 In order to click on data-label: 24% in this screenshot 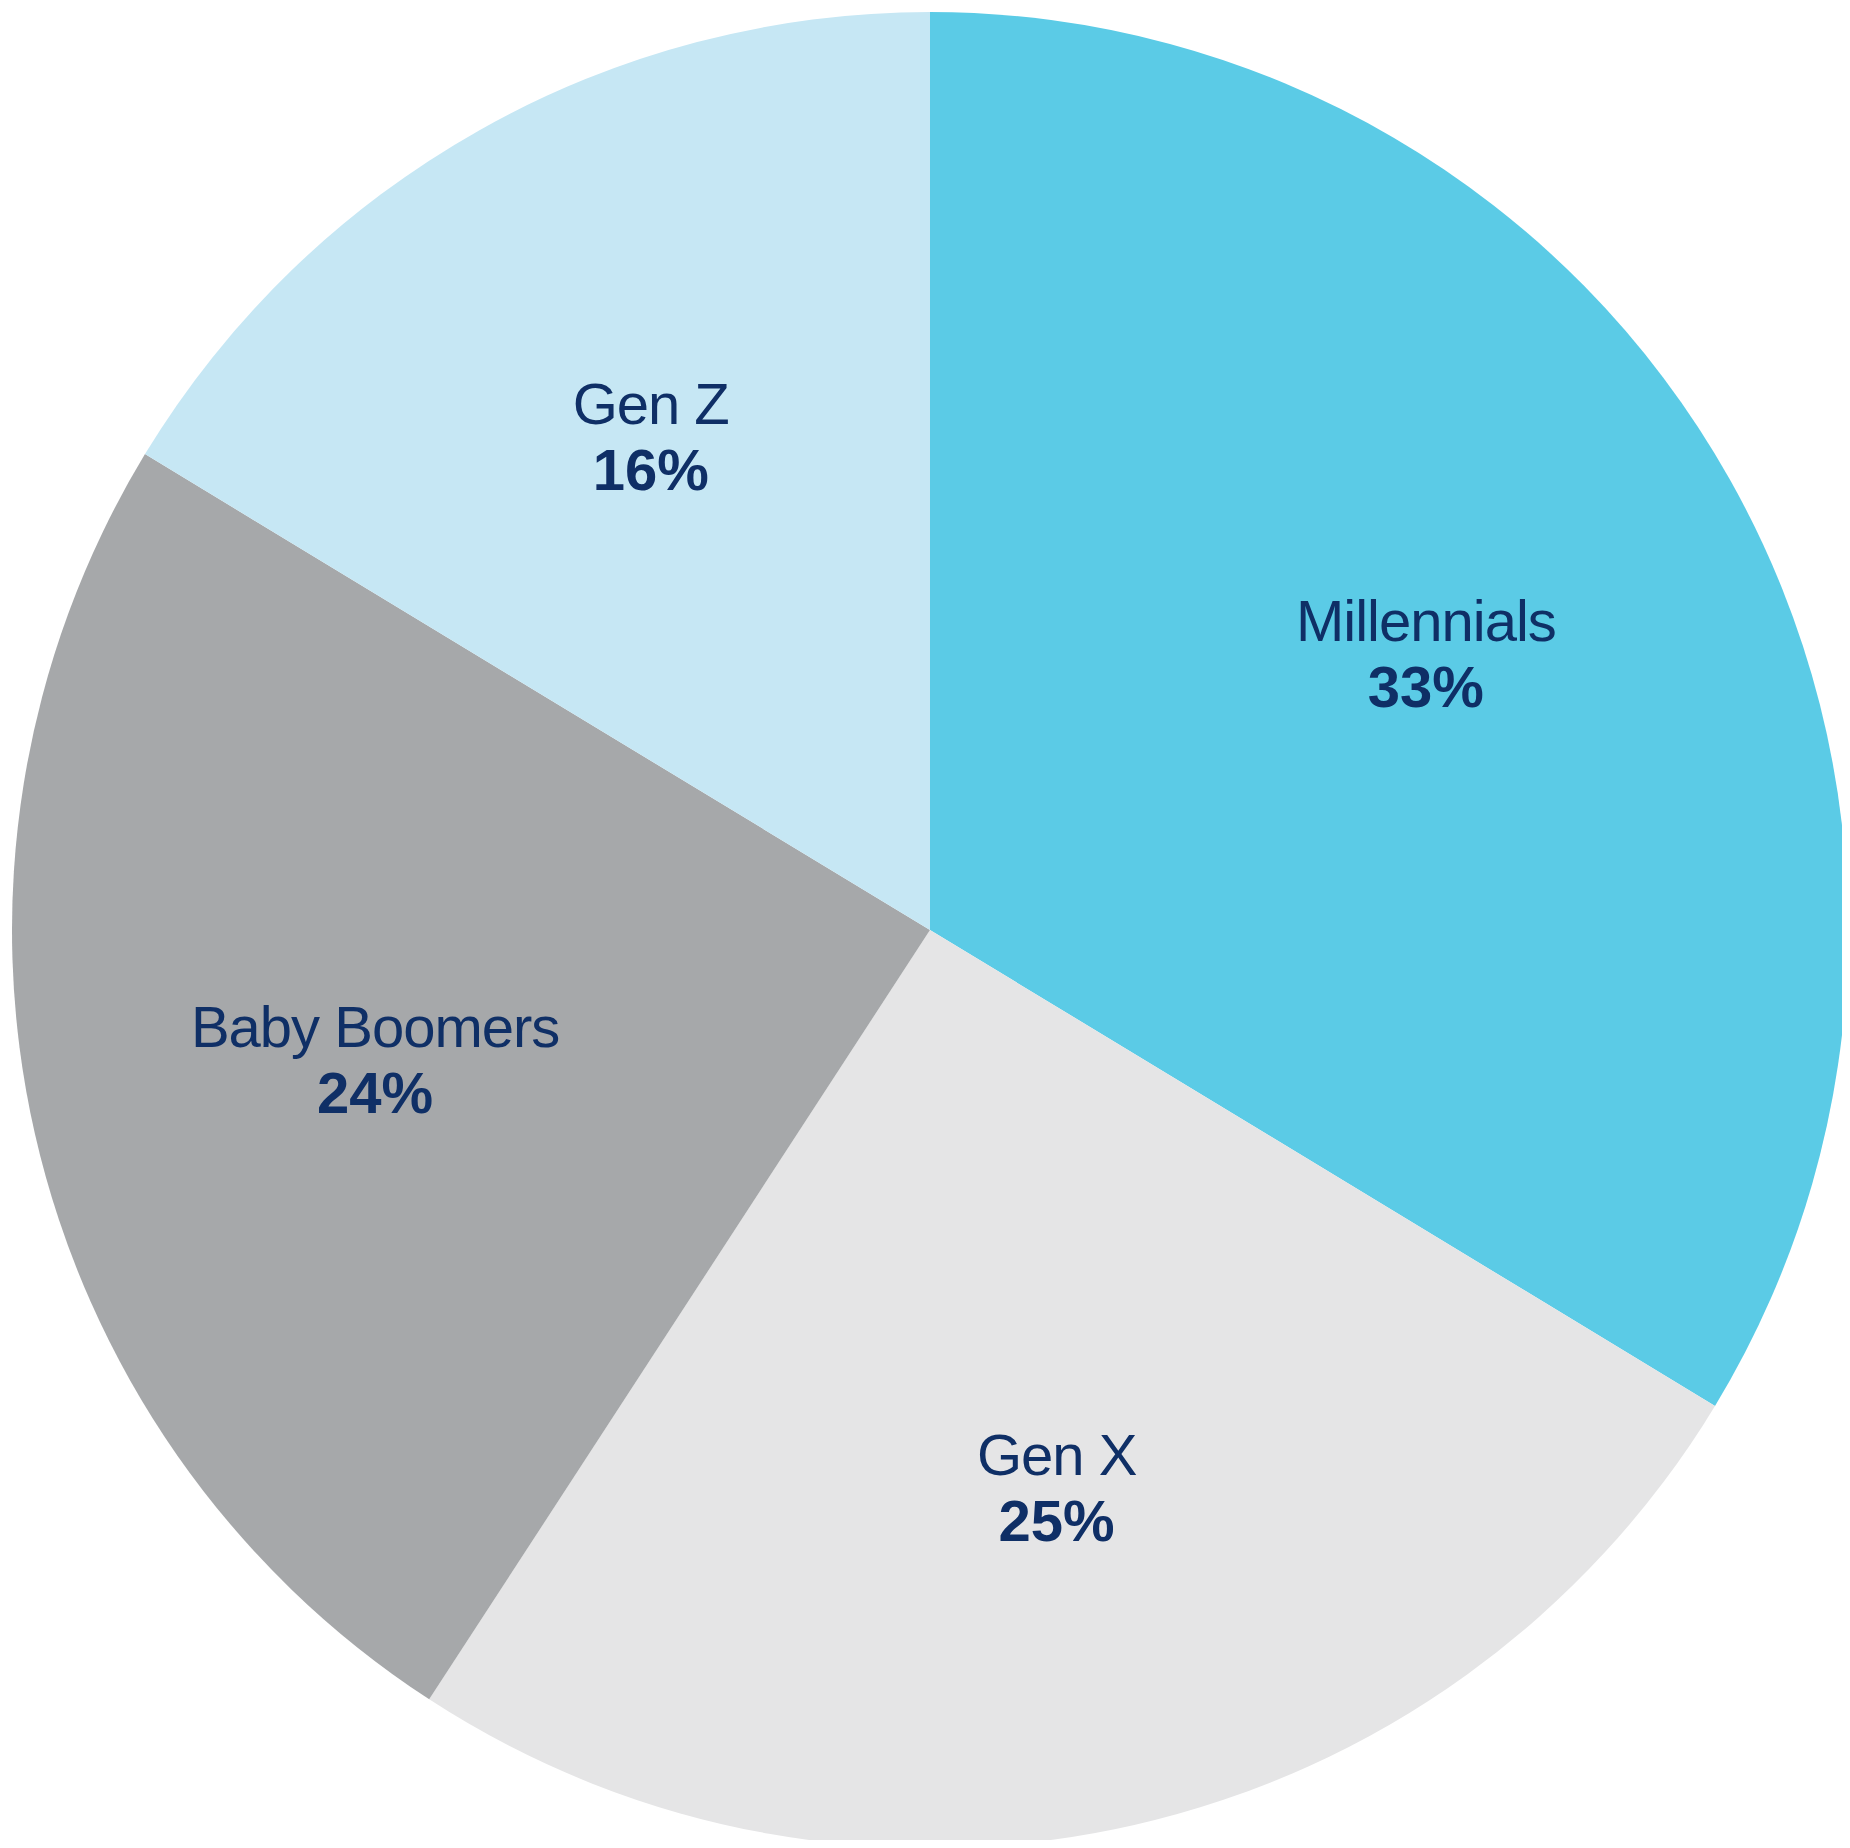, I will do `click(375, 1092)`.